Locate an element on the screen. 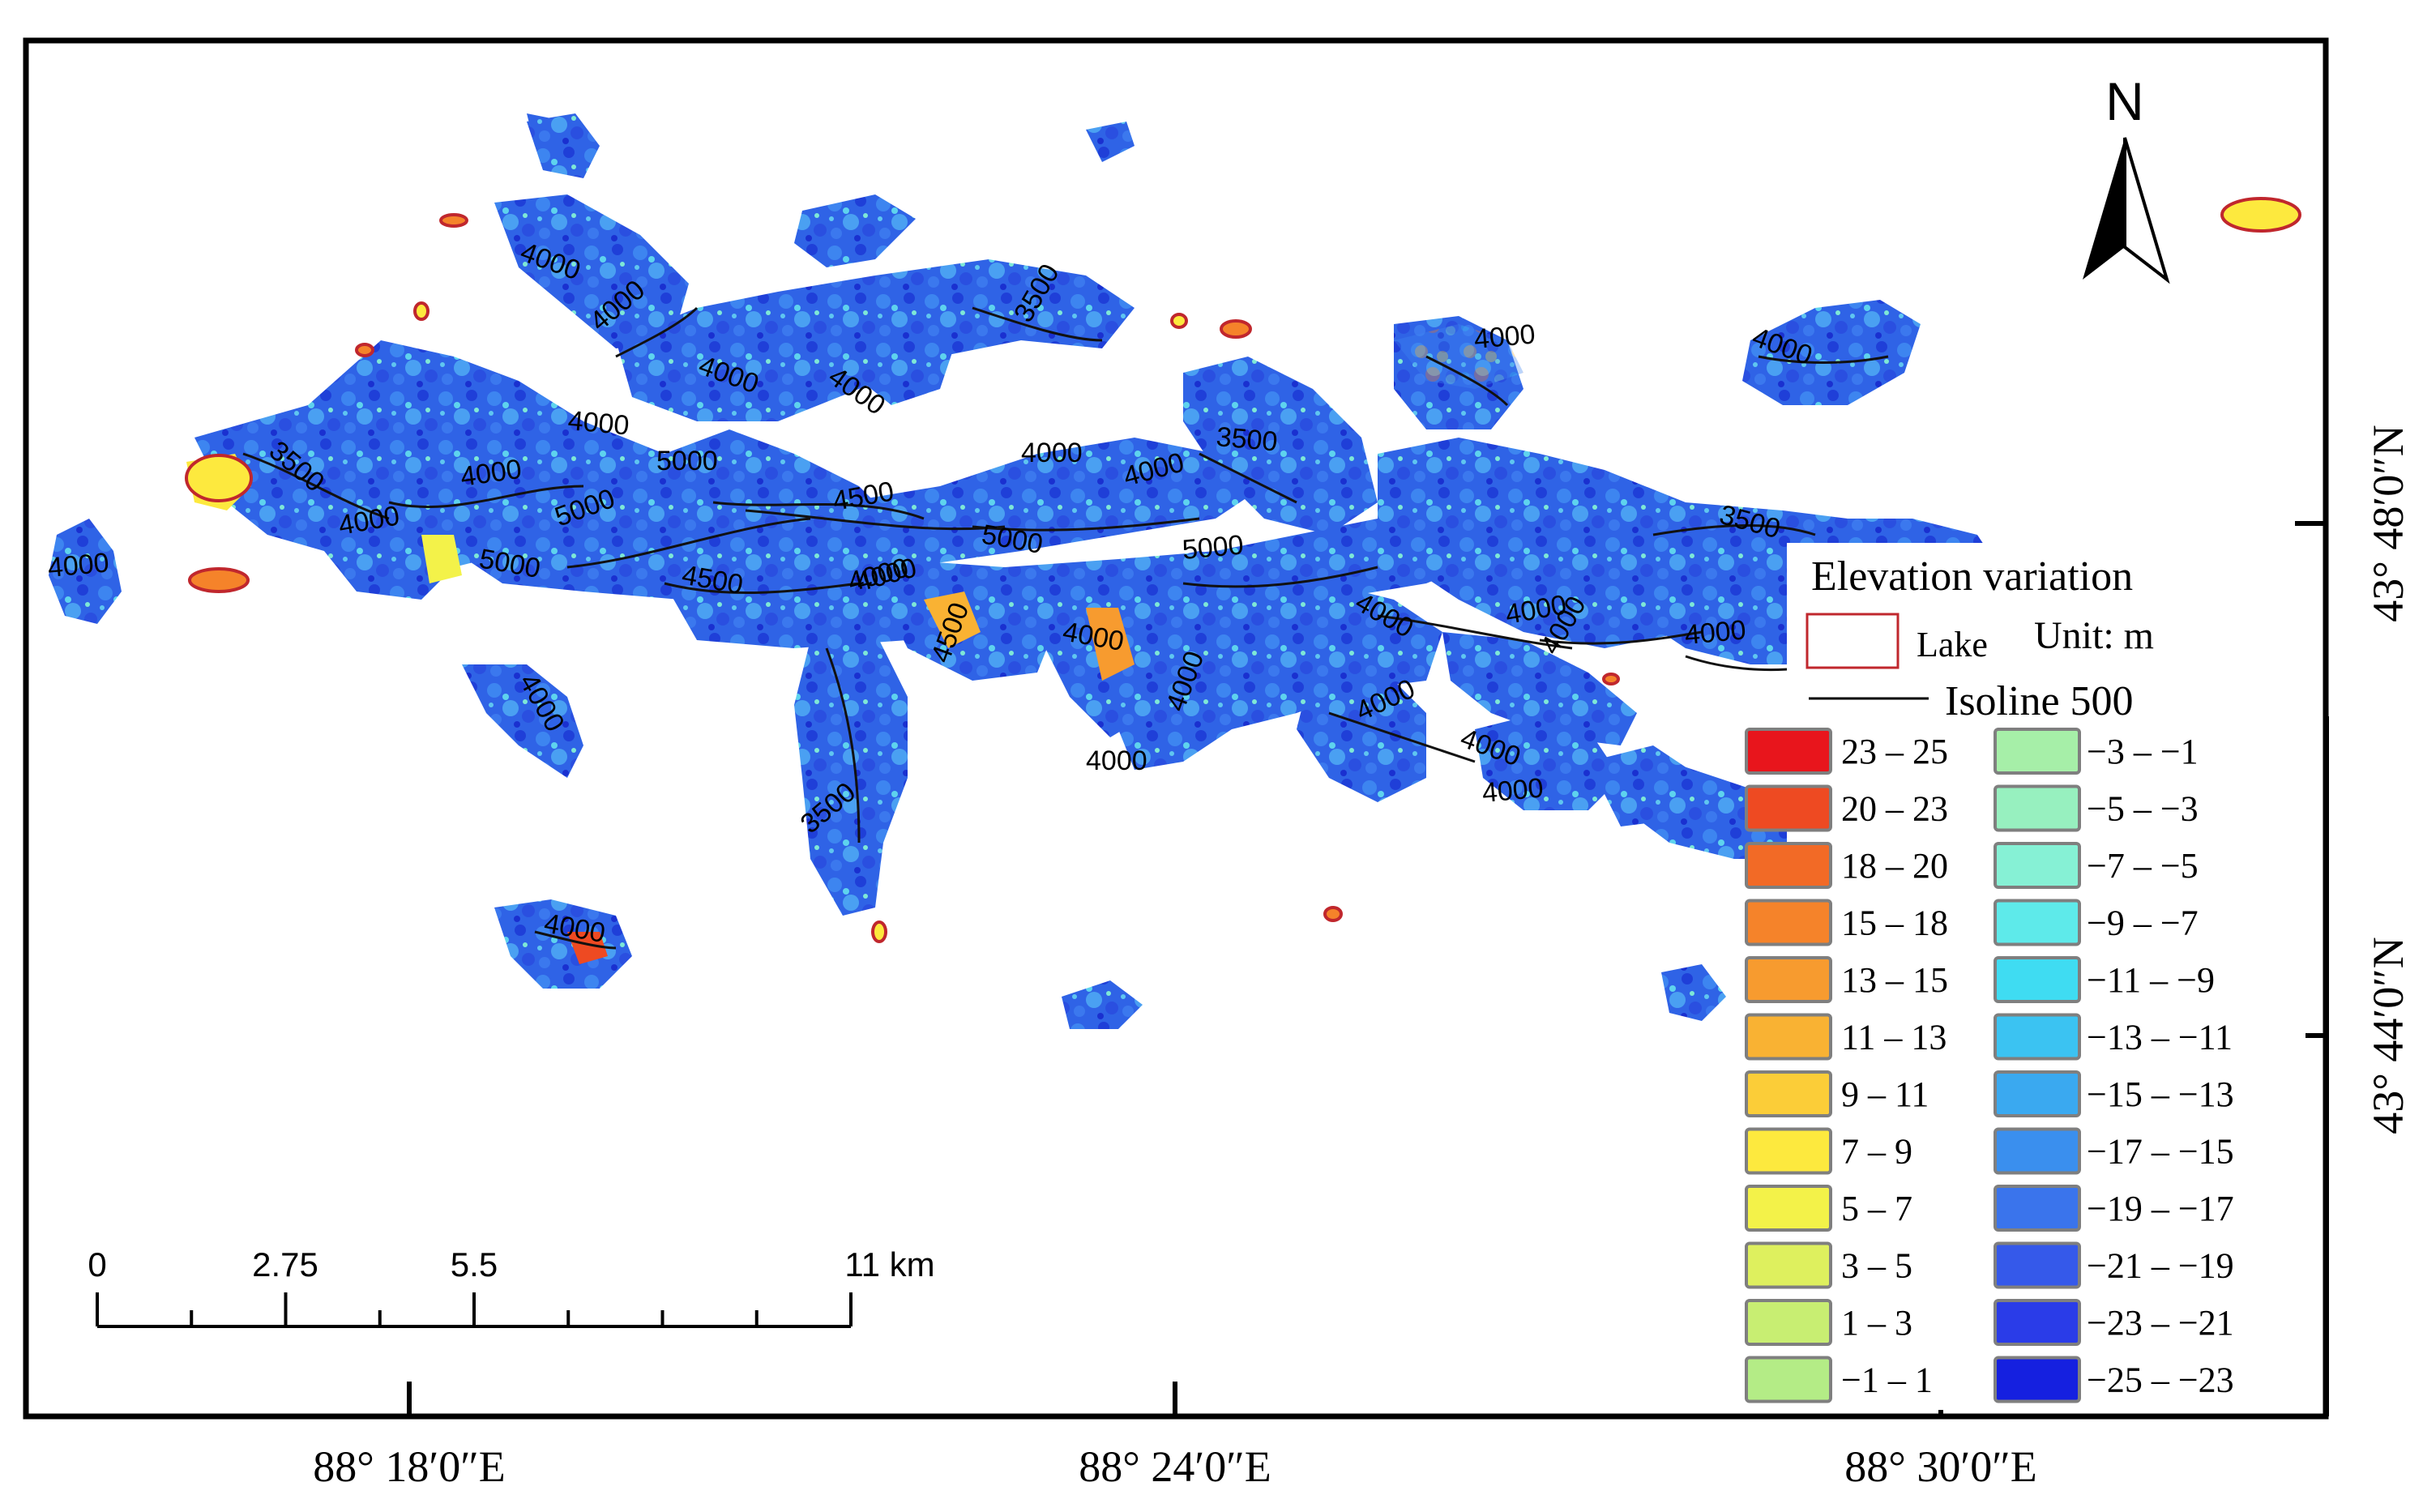  north-arrow: N is located at coordinates (2127, 178).